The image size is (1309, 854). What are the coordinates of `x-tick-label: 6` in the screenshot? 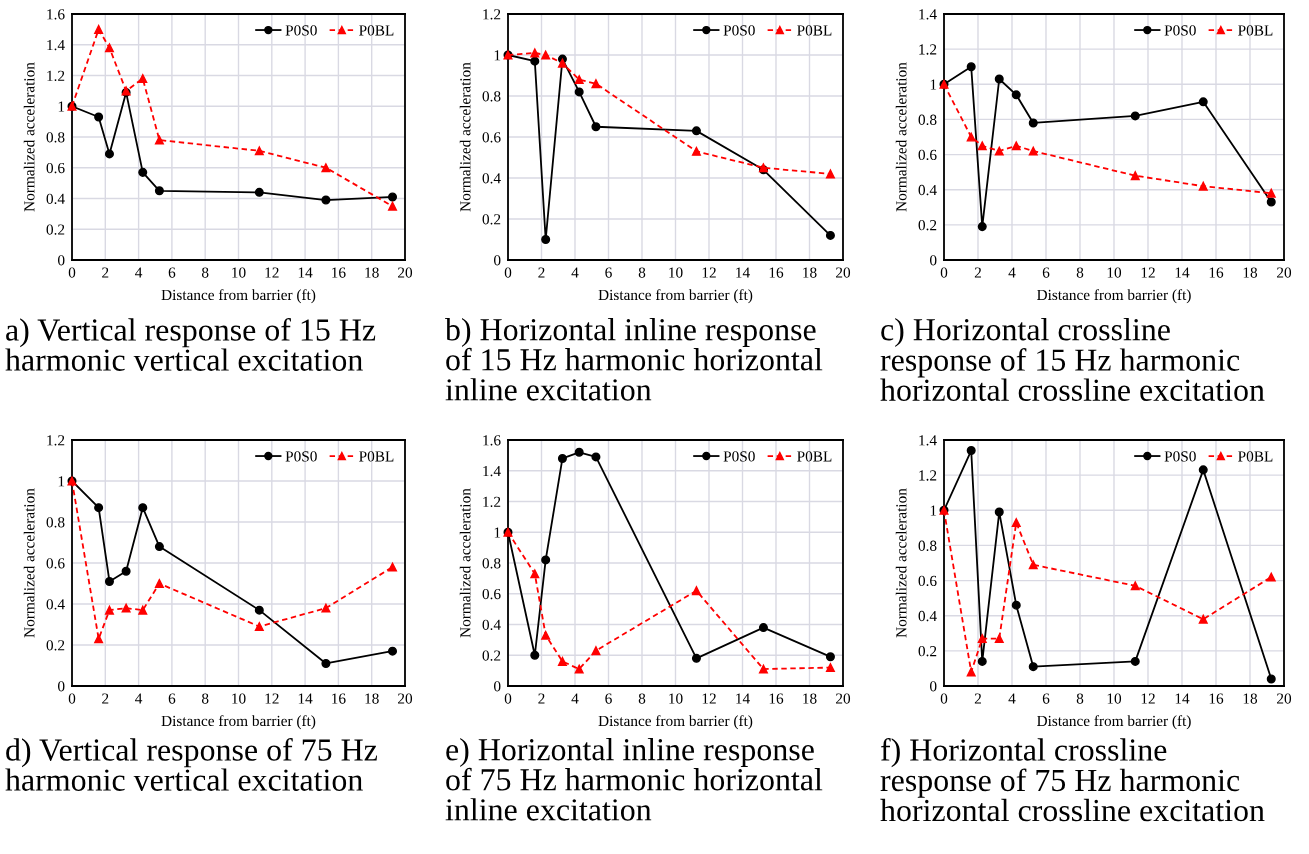 It's located at (608, 272).